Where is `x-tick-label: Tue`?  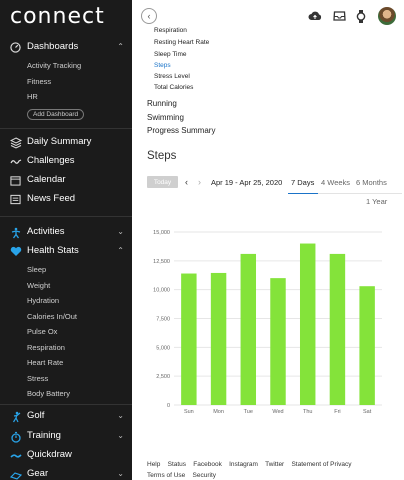 x-tick-label: Tue is located at coordinates (248, 412).